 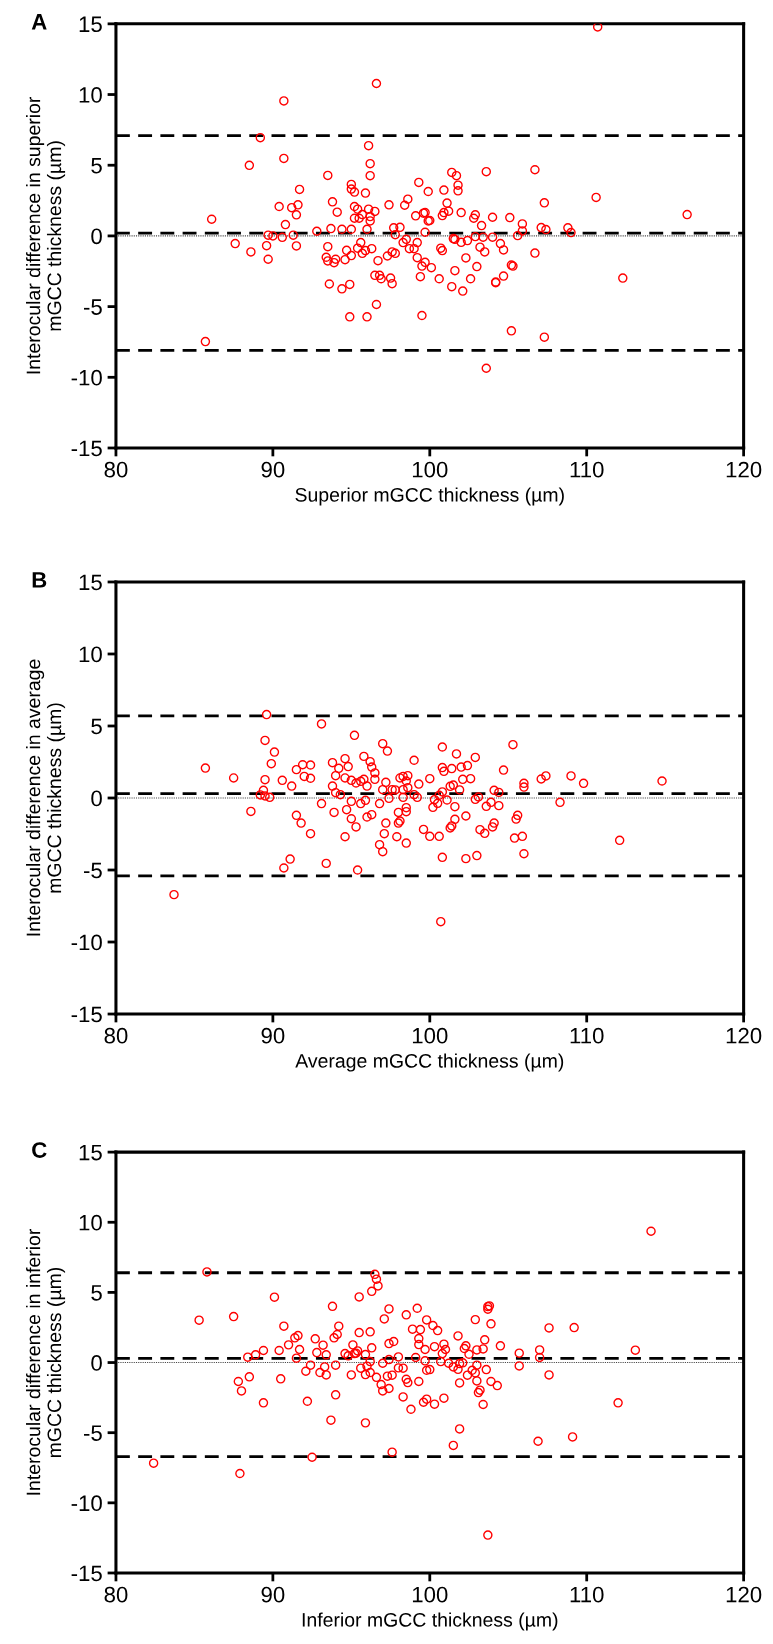 What do you see at coordinates (430, 1621) in the screenshot?
I see `x-axis-title: Inferior mGCC thickness (µm)` at bounding box center [430, 1621].